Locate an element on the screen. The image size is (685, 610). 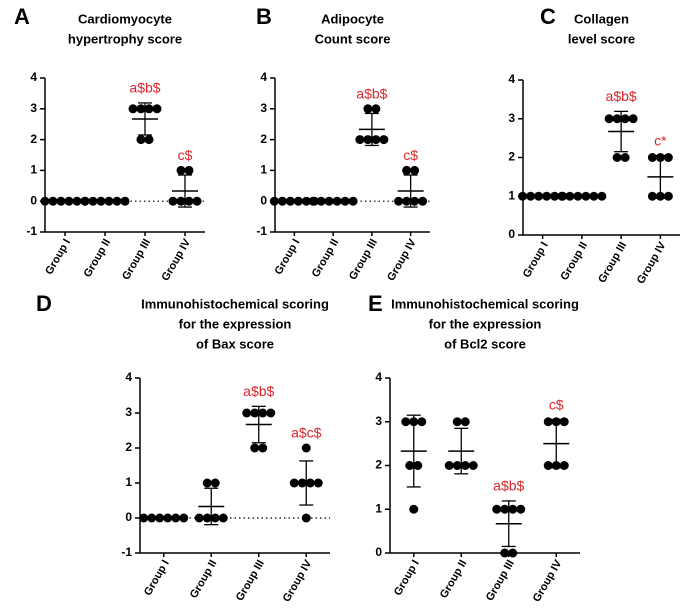
panel-letter: E is located at coordinates (375, 303).